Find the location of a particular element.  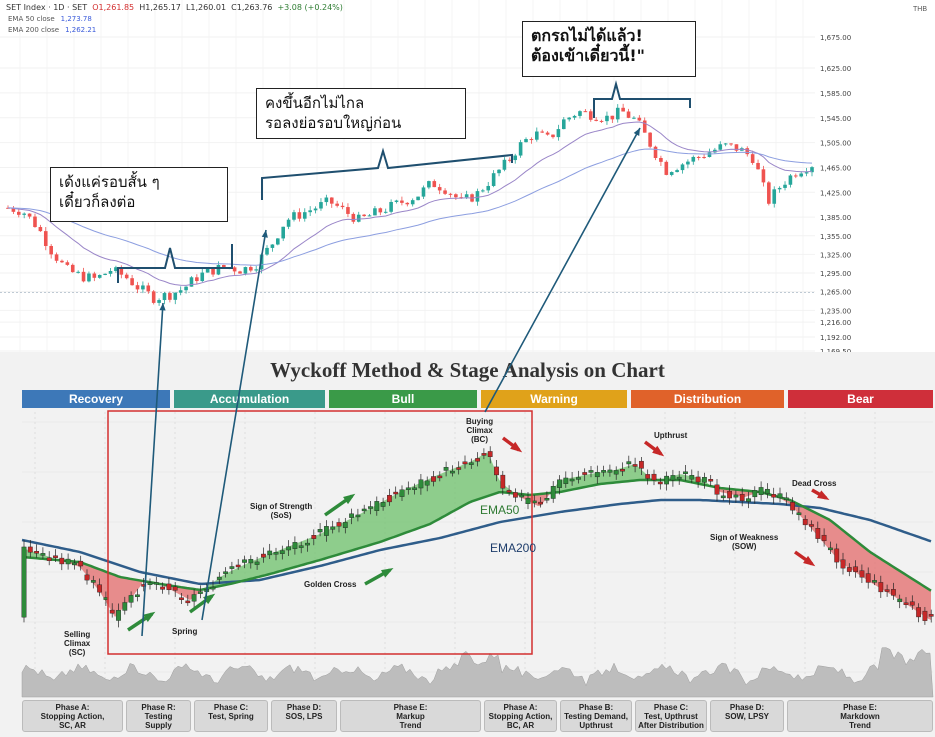

ema200-legend: EMA 200 close 1,262.21 is located at coordinates (52, 30).